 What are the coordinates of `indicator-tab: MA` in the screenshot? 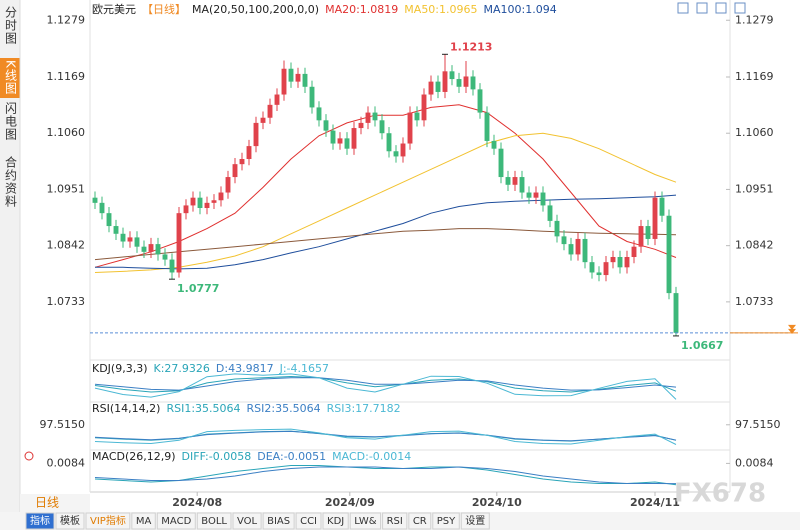 It's located at (144, 521).